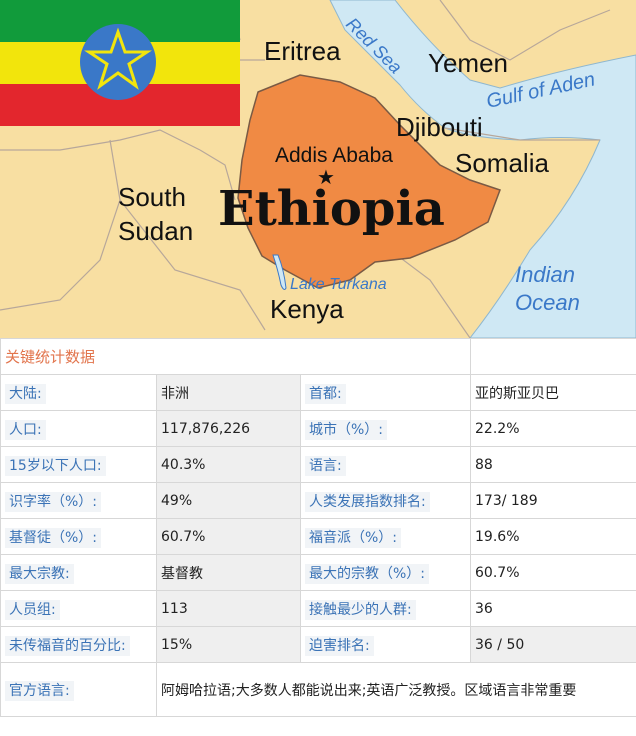 The height and width of the screenshot is (736, 636). I want to click on stat-value: 36 / 50, so click(553, 644).